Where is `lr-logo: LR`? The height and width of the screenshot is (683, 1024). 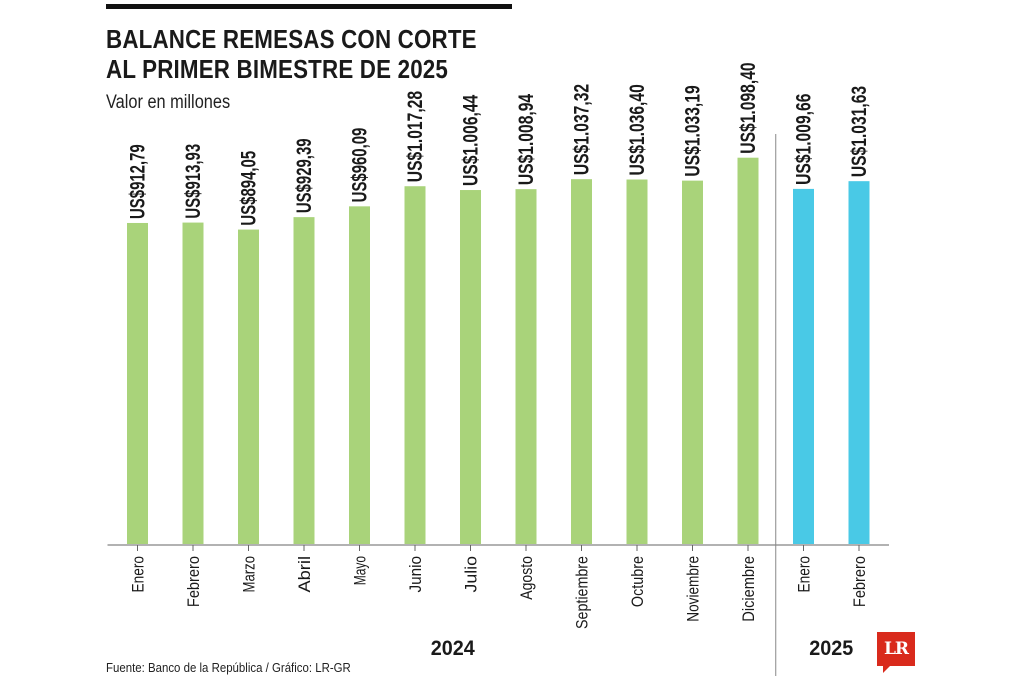 lr-logo: LR is located at coordinates (896, 652).